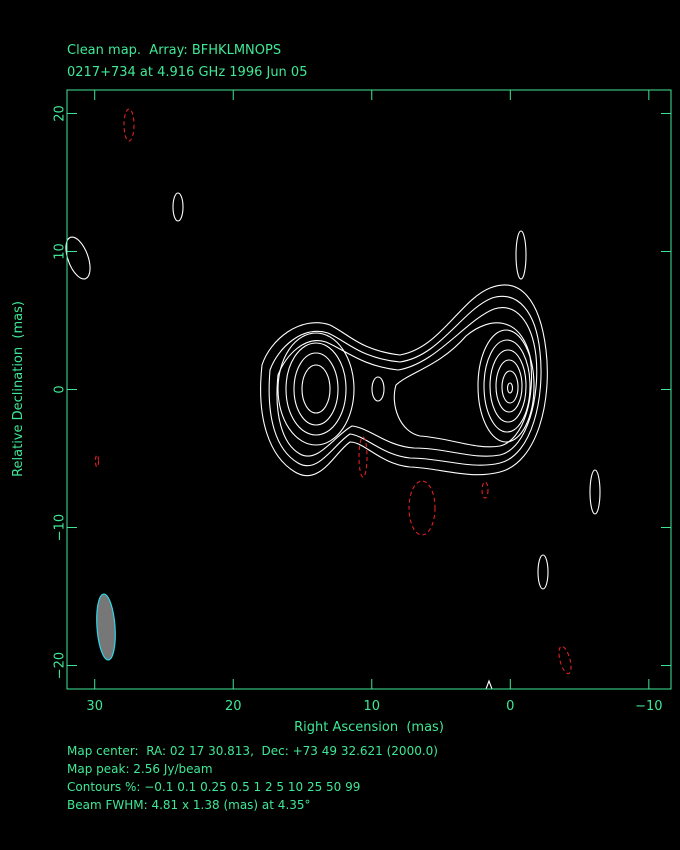 The image size is (680, 850). What do you see at coordinates (174, 50) in the screenshot?
I see `chart-title: Clean map. Array: BFHKLMNOPS` at bounding box center [174, 50].